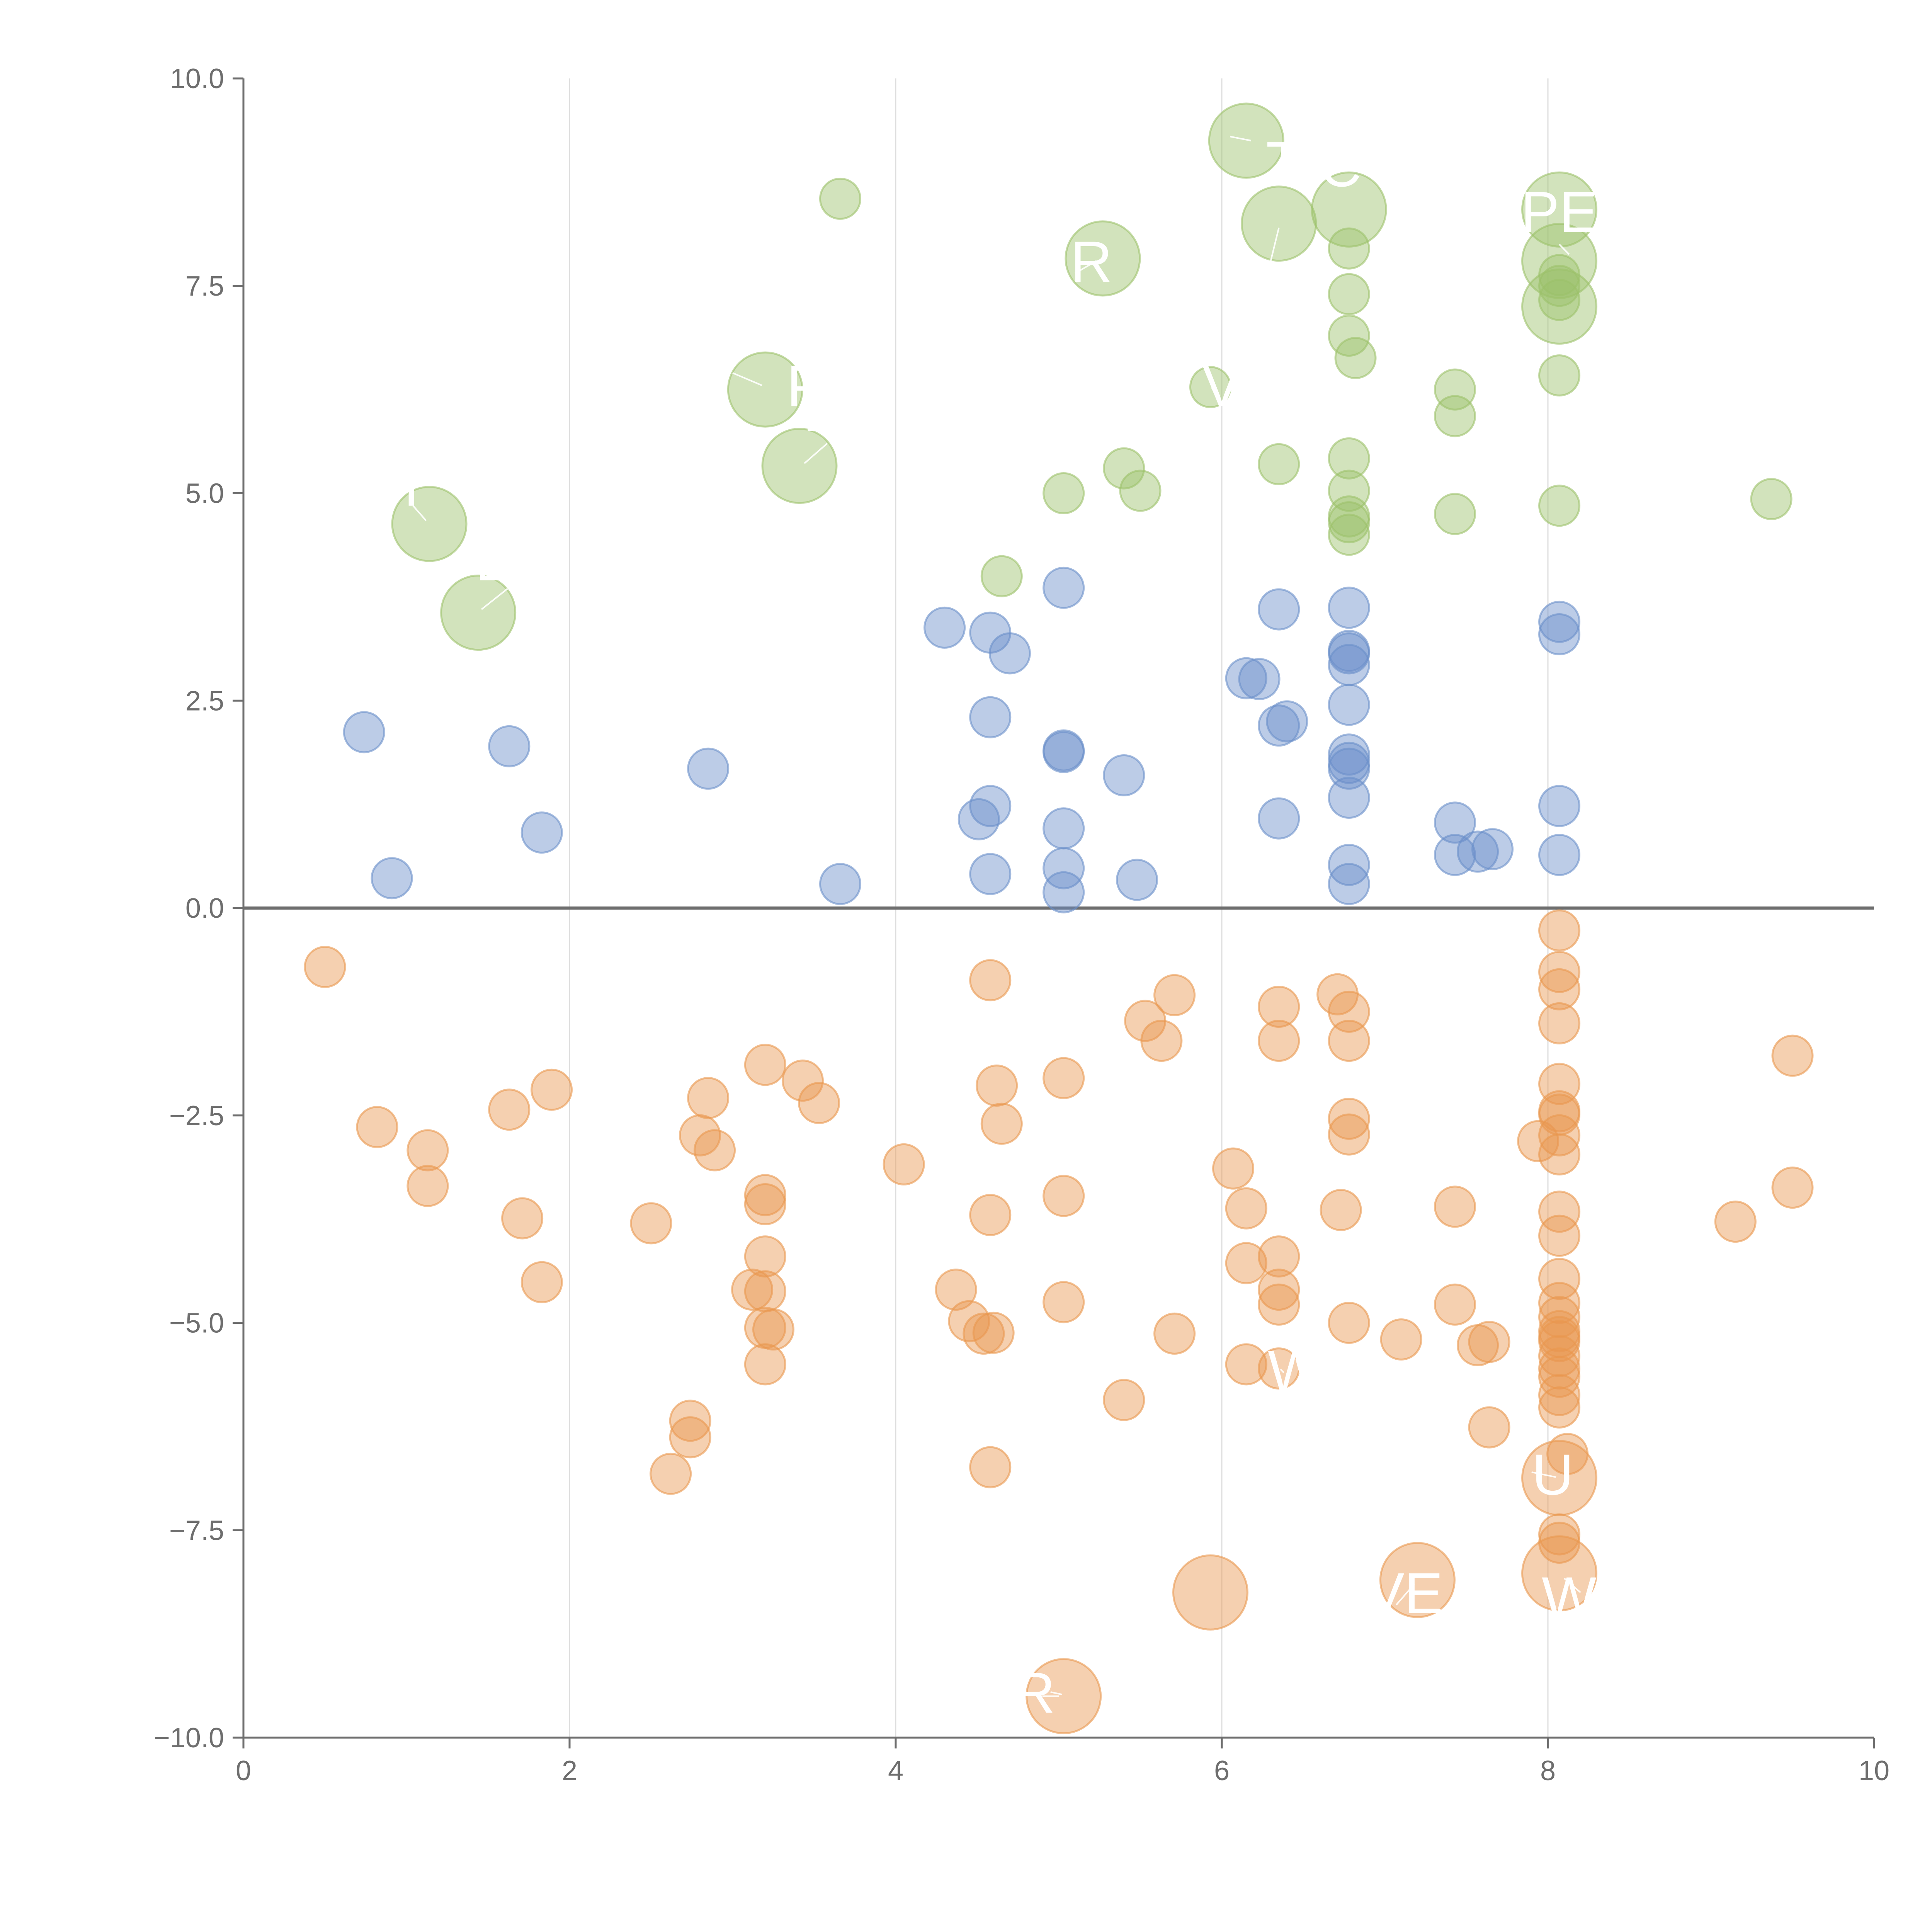  I want to click on annotation-label: PE, so click(1559, 212).